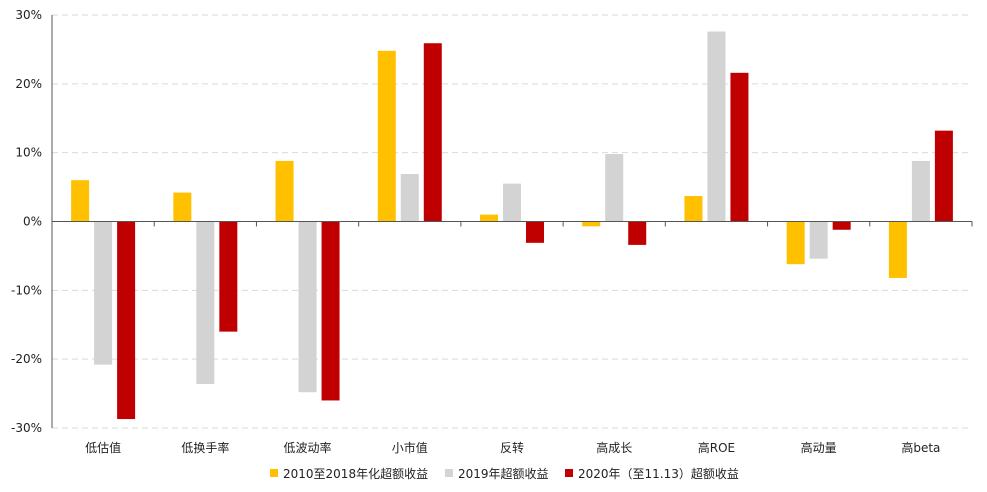 The width and height of the screenshot is (987, 492). Describe the element at coordinates (308, 447) in the screenshot. I see `x-category-label: 低波动率` at that location.